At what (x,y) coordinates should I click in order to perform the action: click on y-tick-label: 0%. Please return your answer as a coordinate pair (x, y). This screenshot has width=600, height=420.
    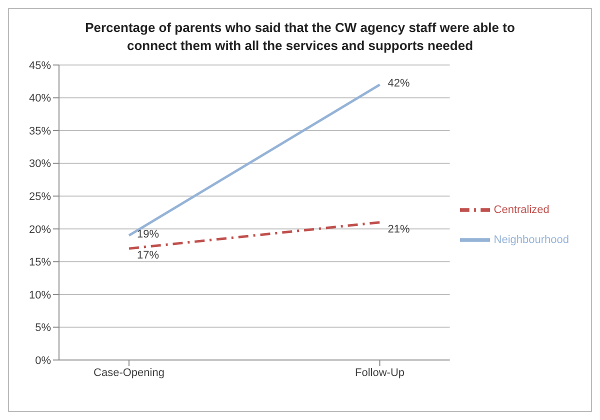
    Looking at the image, I should click on (43, 360).